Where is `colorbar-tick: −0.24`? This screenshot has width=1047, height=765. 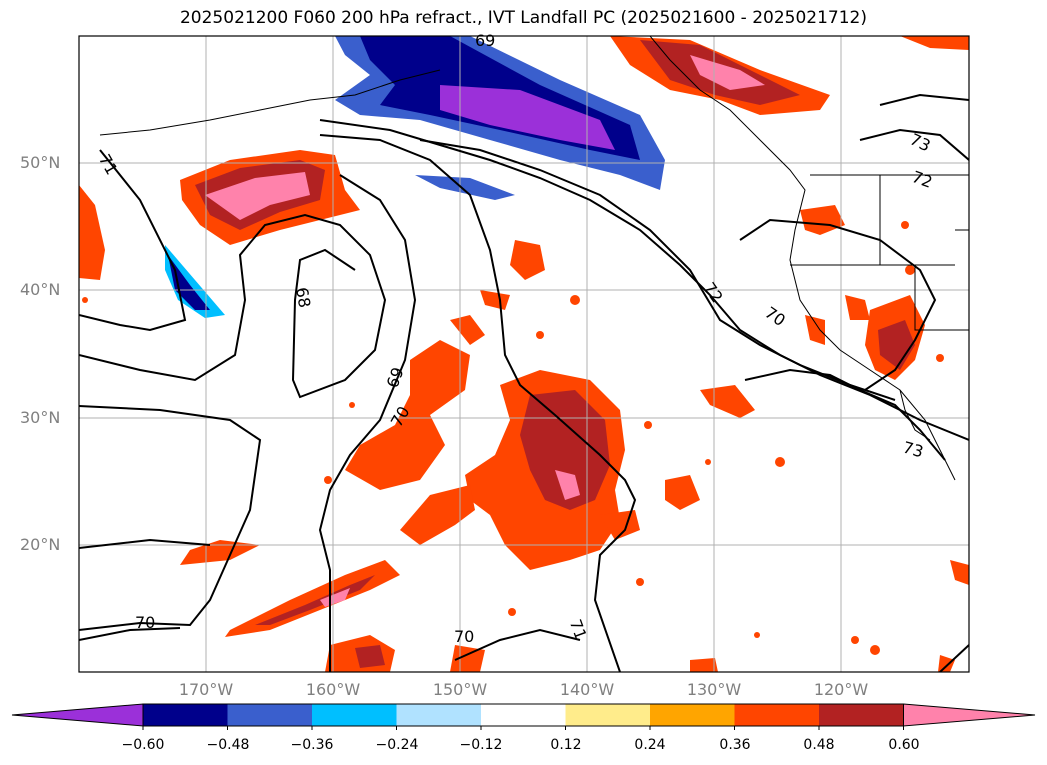 colorbar-tick: −0.24 is located at coordinates (397, 745).